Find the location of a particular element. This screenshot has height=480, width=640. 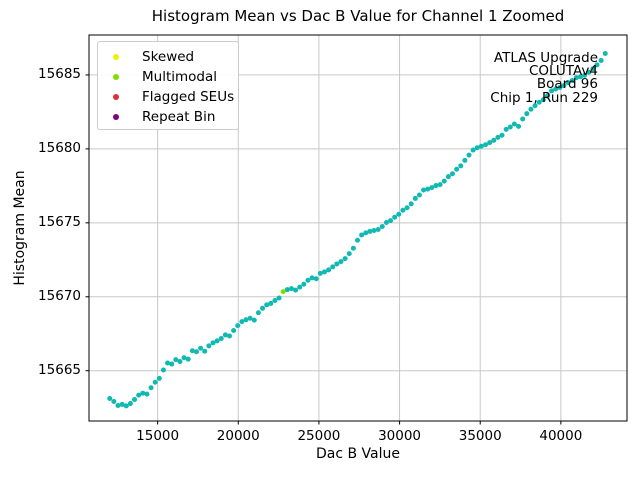

y-tick-label: 15670 is located at coordinates (59, 295).